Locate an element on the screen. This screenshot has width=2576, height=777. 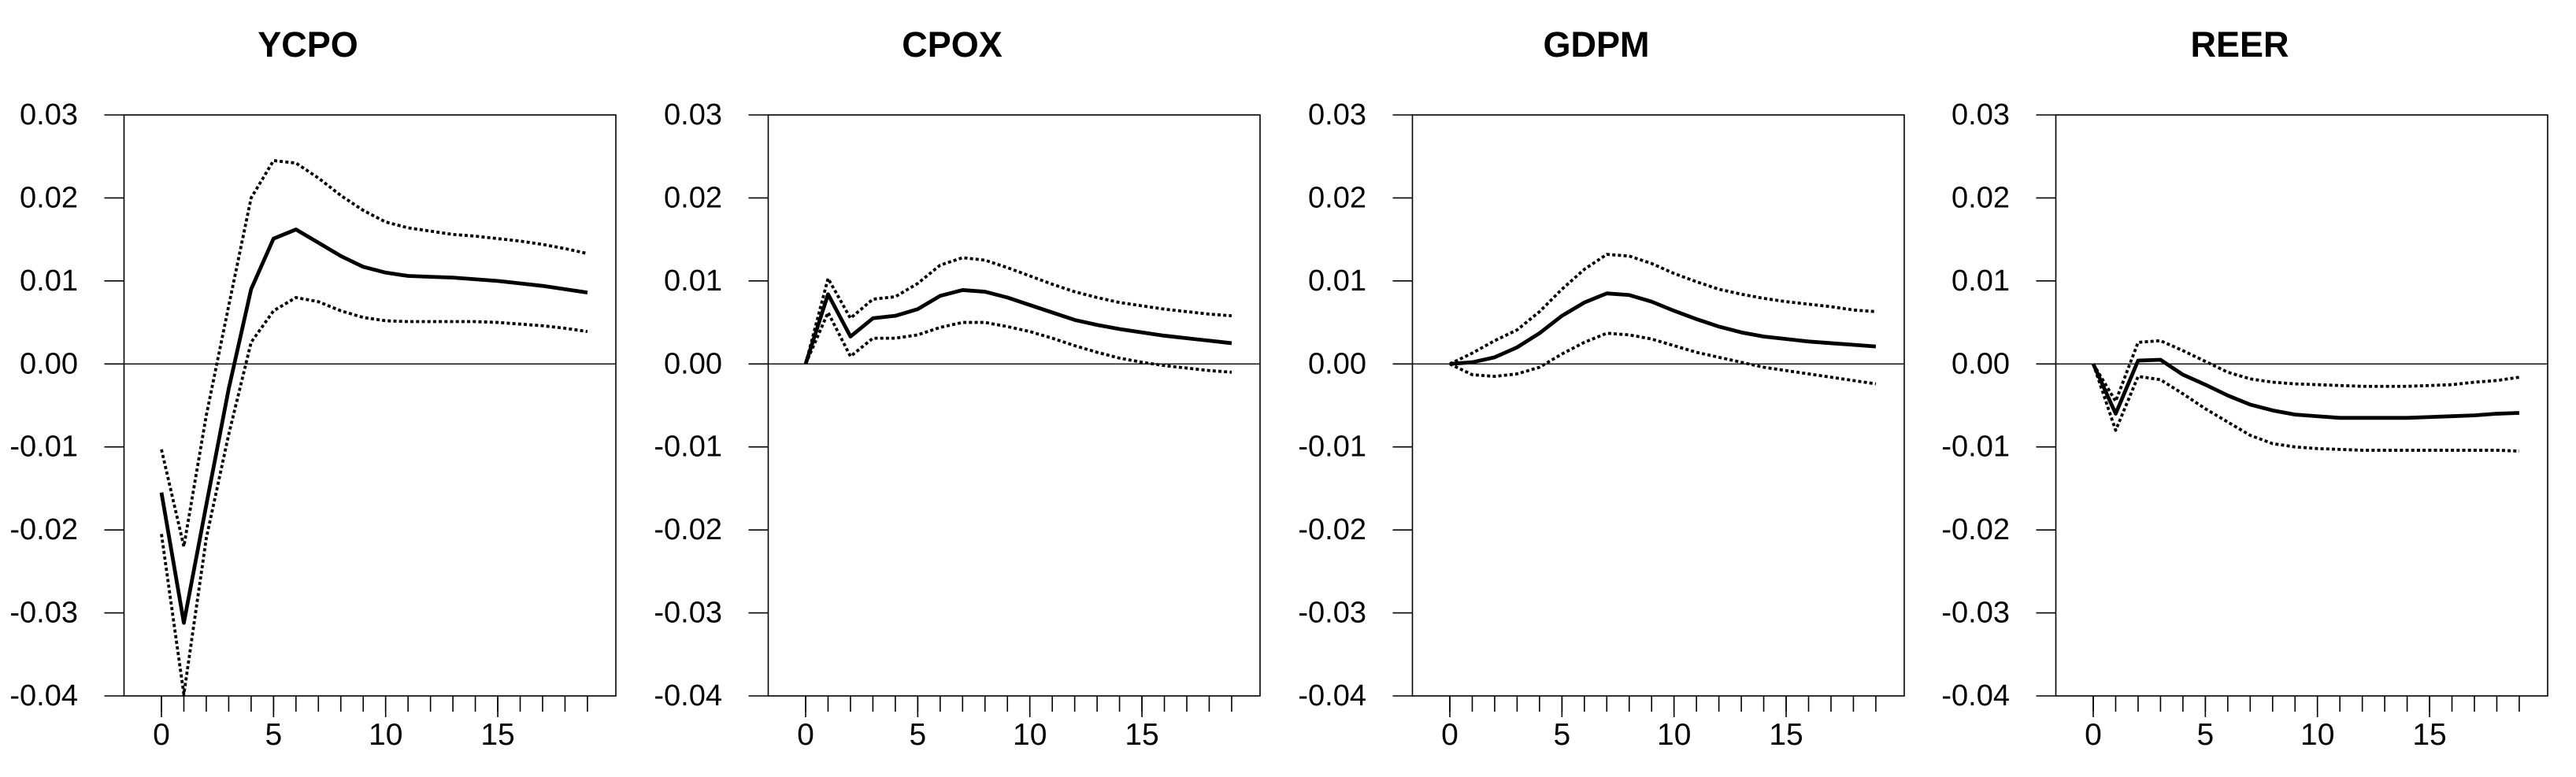
chart-title: REER is located at coordinates (2240, 44).